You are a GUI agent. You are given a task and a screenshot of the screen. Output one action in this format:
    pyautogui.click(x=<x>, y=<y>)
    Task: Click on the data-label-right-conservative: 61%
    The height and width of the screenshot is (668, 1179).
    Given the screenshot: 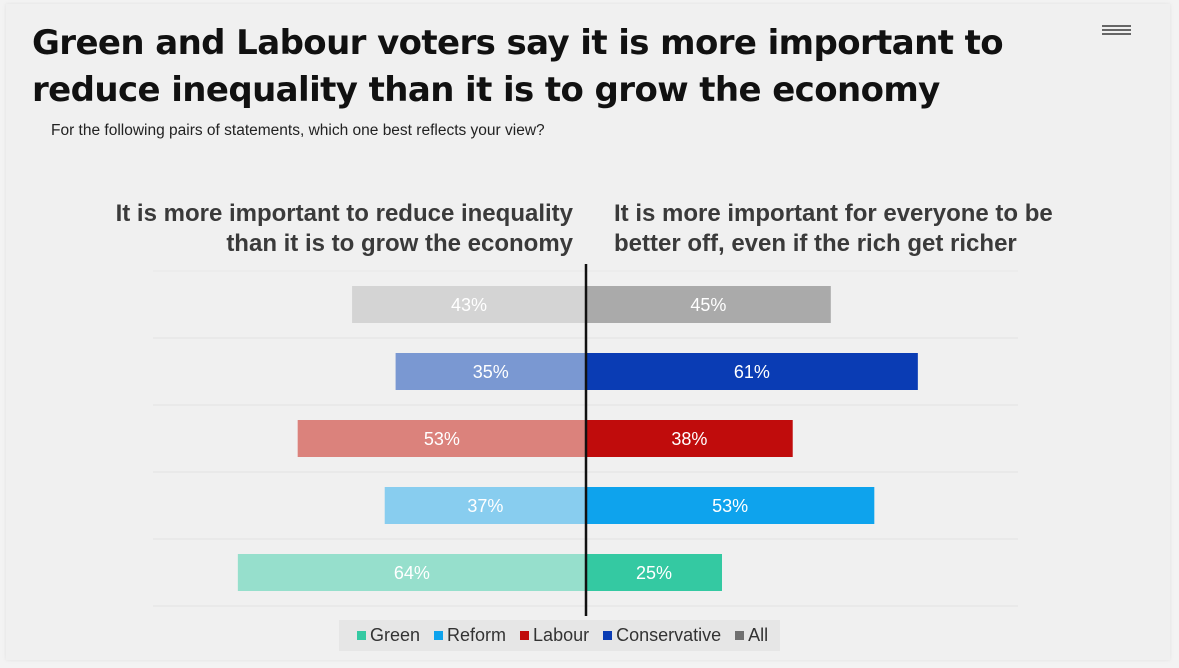 What is the action you would take?
    pyautogui.click(x=752, y=372)
    